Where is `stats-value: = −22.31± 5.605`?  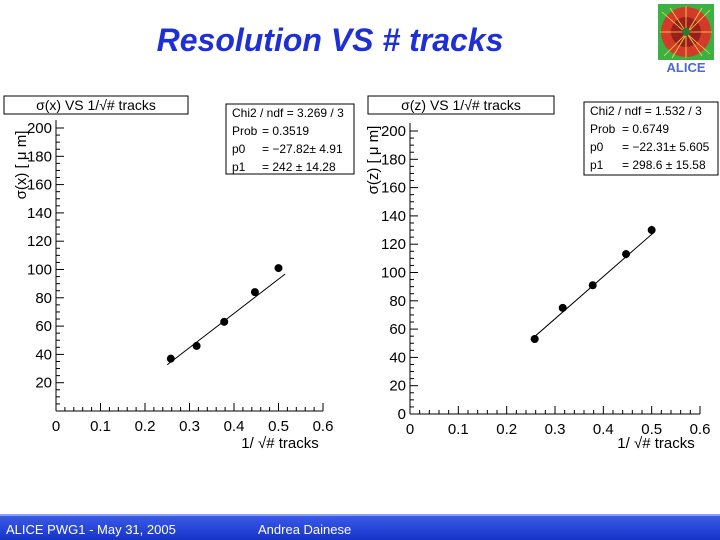 stats-value: = −22.31± 5.605 is located at coordinates (666, 147).